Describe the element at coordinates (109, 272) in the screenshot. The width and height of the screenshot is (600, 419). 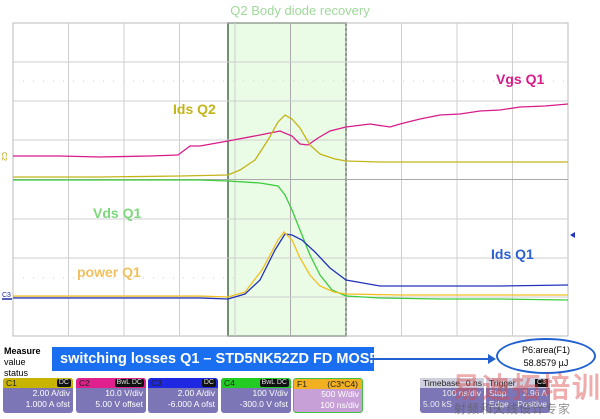
I see `label-power-q1: power Q1` at that location.